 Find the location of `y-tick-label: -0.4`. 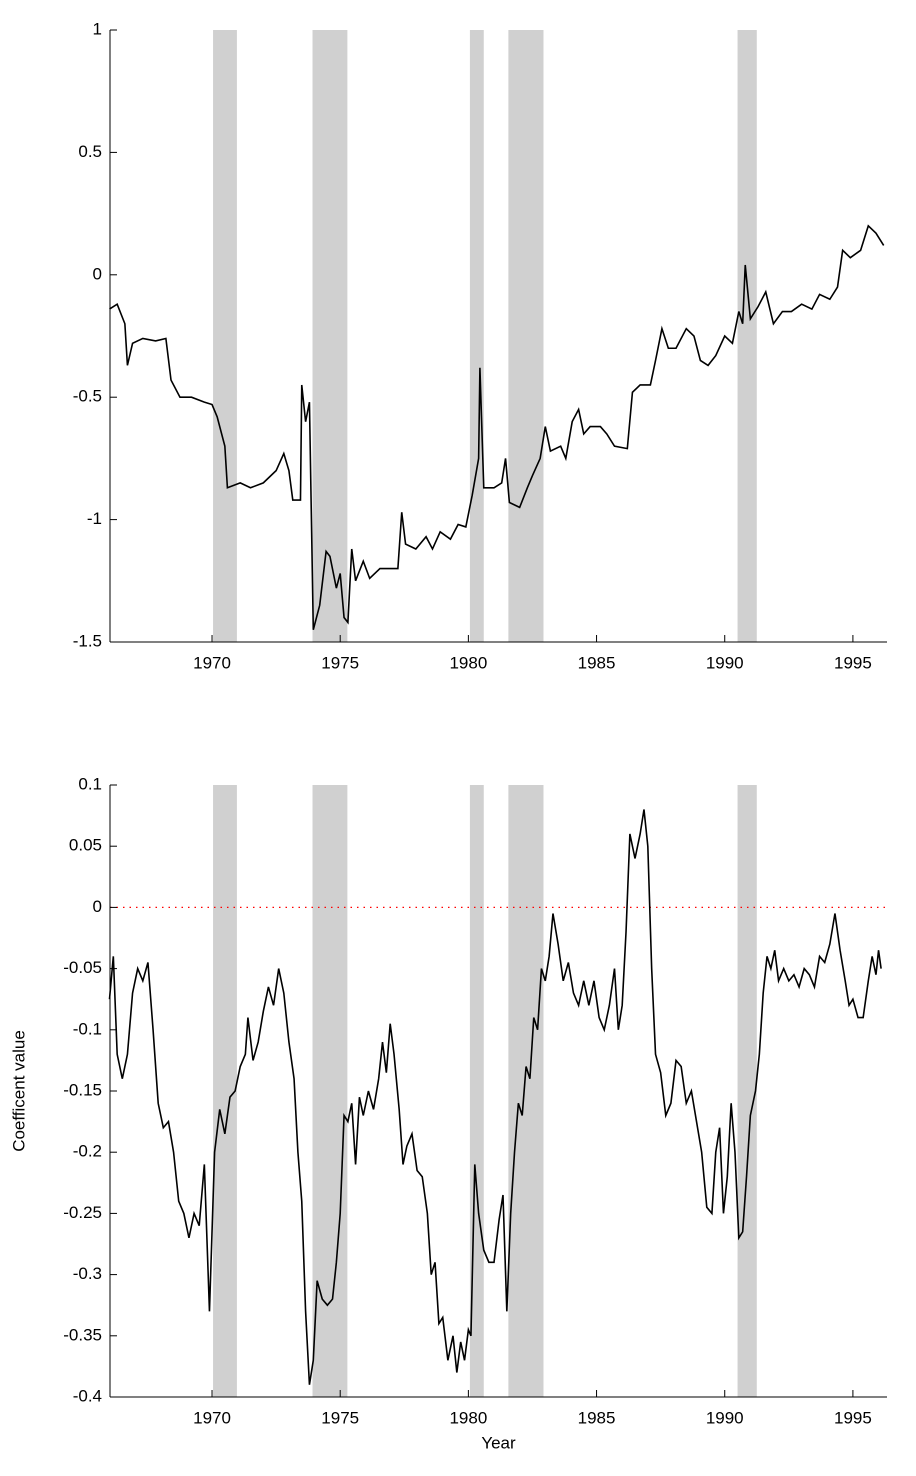

y-tick-label: -0.4 is located at coordinates (87, 1395).